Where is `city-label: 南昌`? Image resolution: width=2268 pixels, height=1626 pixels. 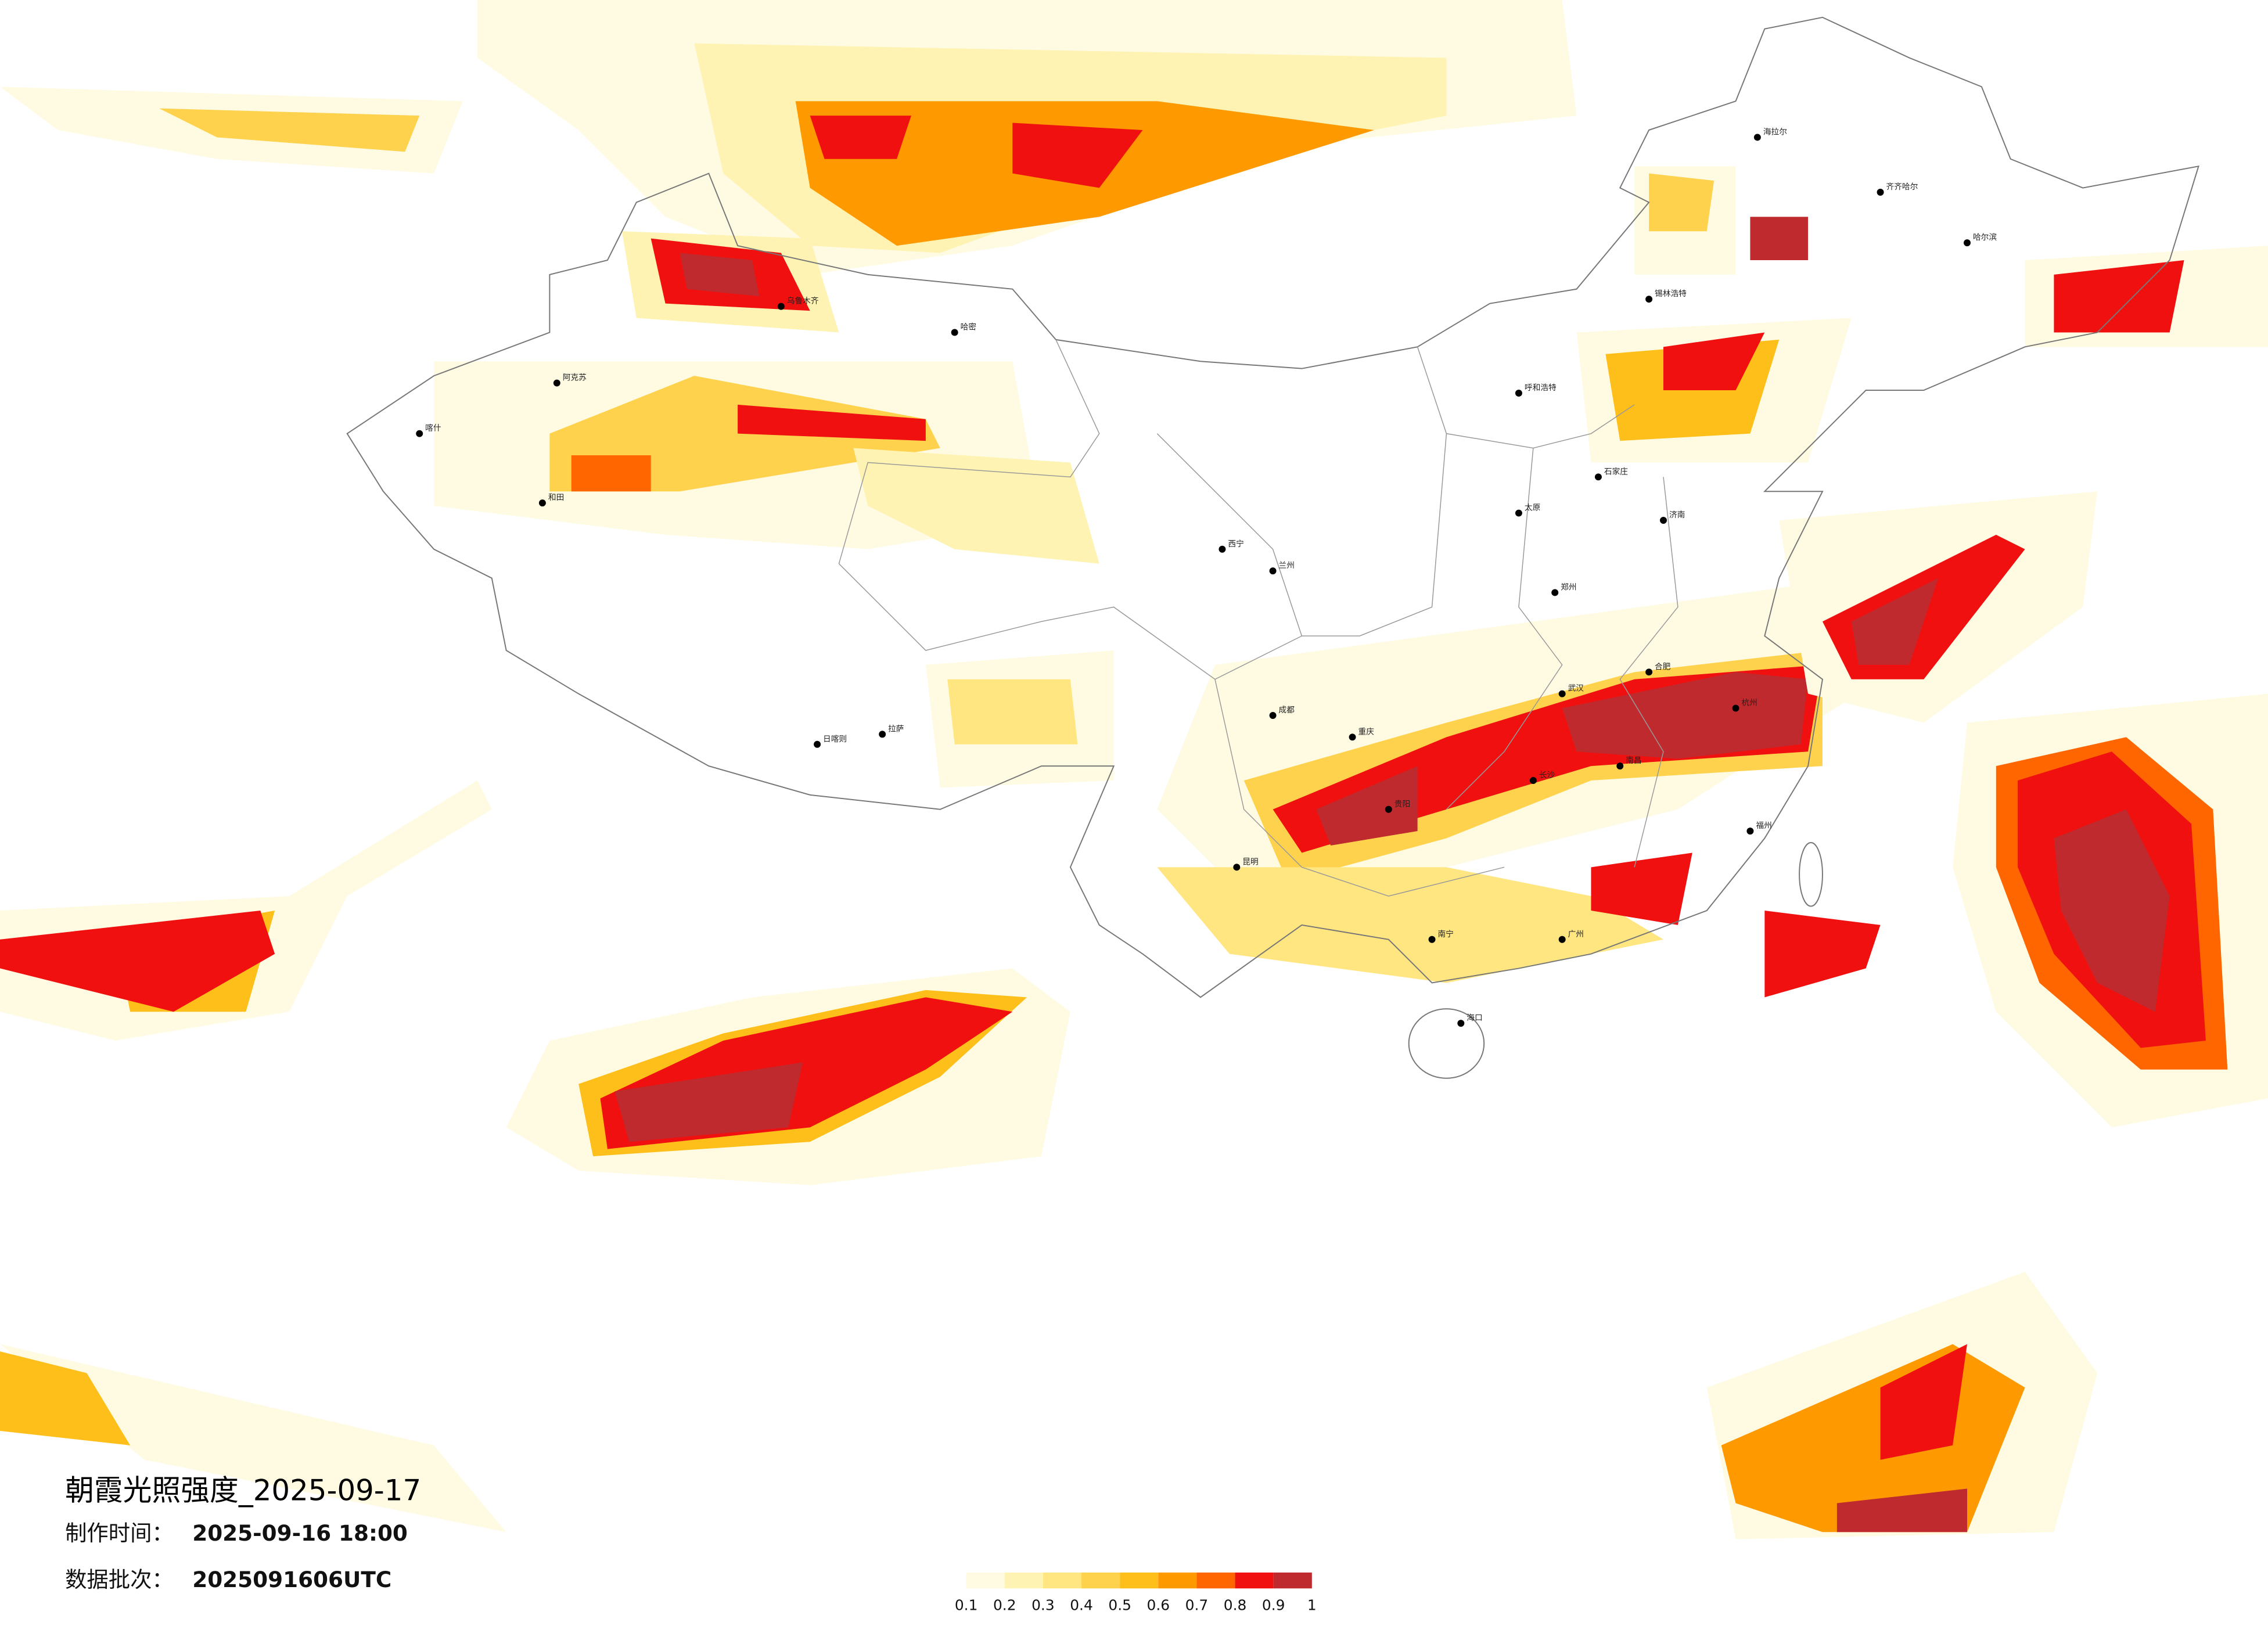 city-label: 南昌 is located at coordinates (1633, 761).